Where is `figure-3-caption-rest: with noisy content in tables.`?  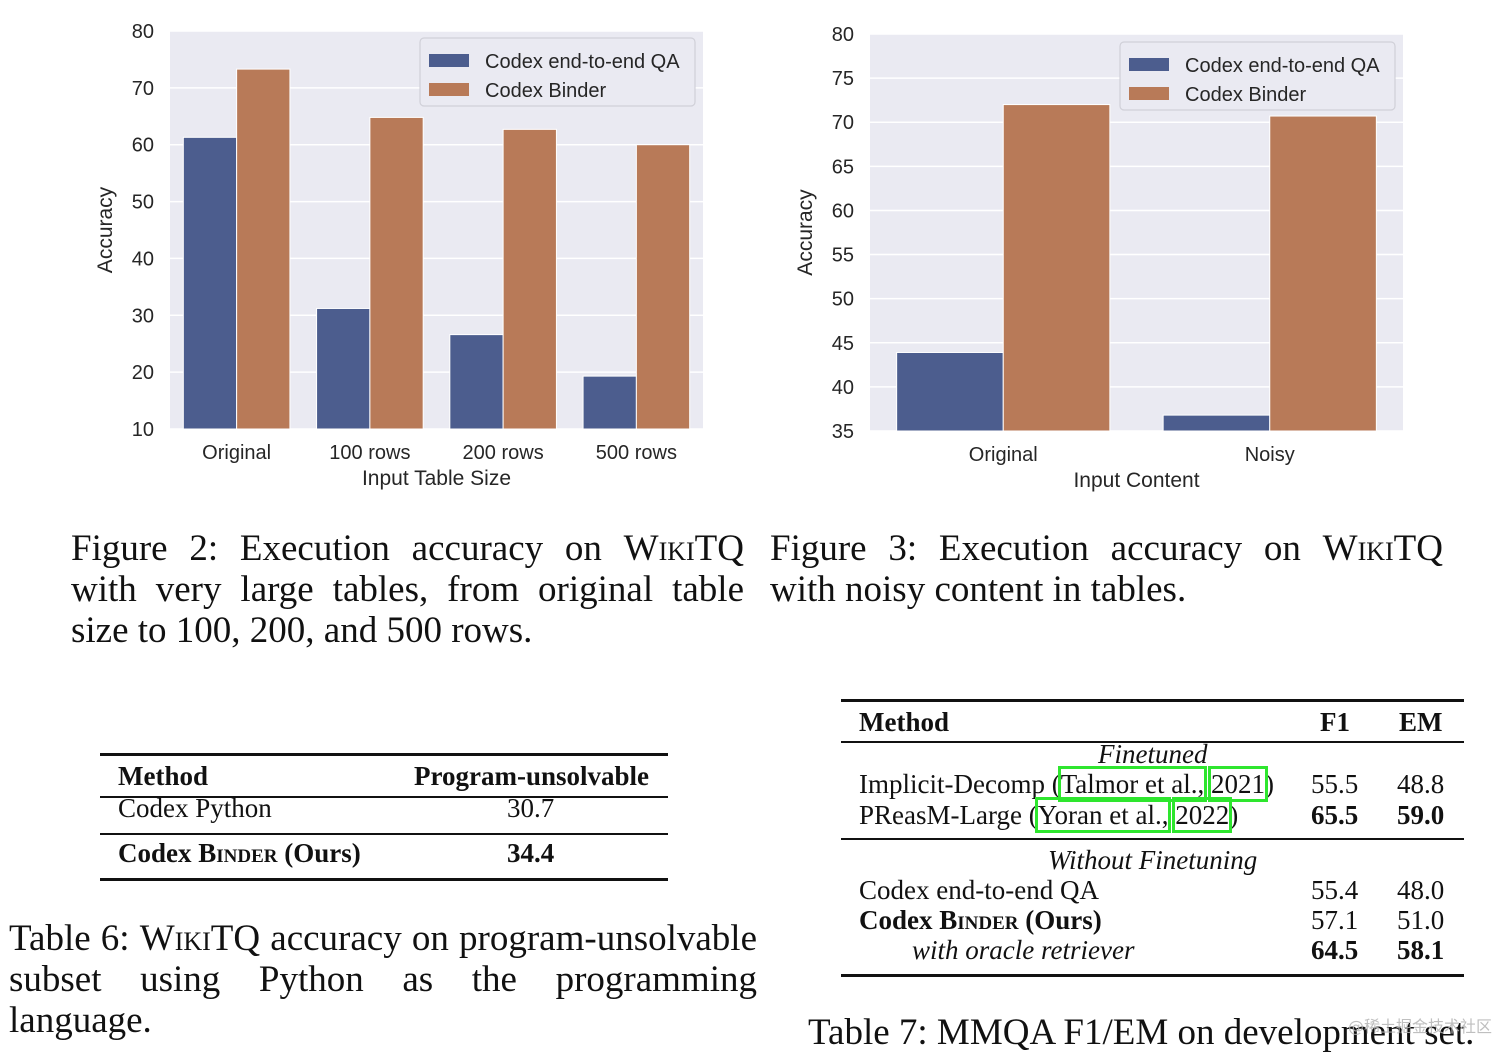 figure-3-caption-rest: with noisy content in tables. is located at coordinates (978, 589).